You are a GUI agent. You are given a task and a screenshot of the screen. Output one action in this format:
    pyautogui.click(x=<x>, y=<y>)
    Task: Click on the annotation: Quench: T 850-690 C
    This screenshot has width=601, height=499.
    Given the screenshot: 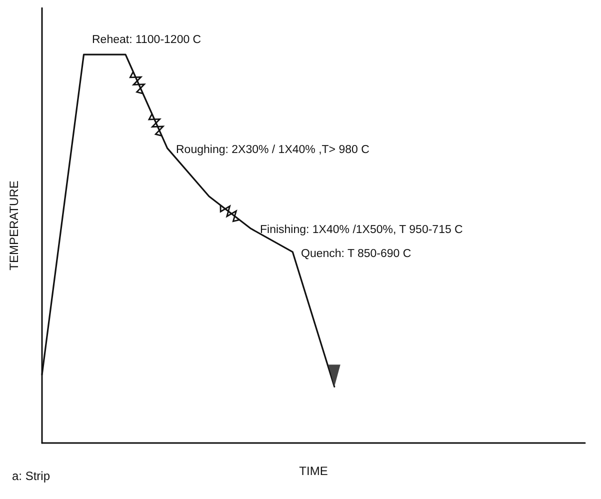 What is the action you would take?
    pyautogui.click(x=356, y=254)
    